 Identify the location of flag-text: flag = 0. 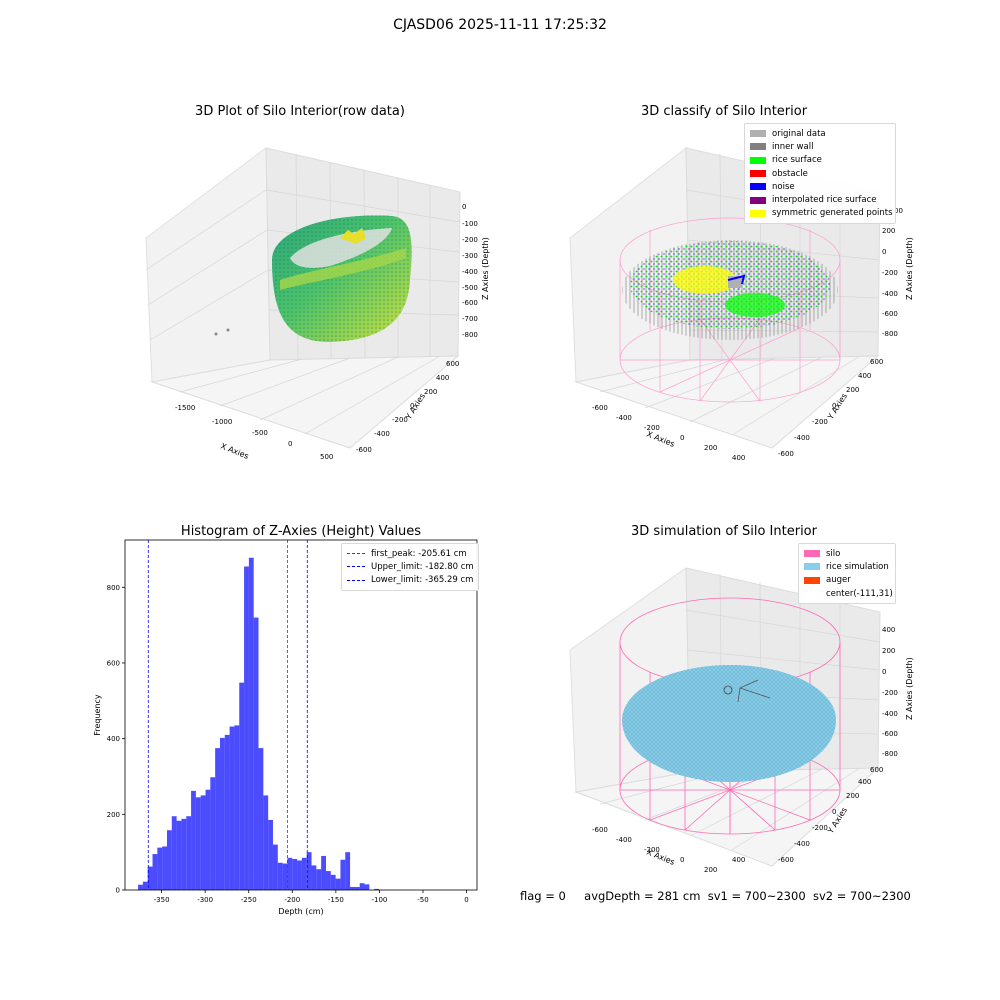
(543, 896).